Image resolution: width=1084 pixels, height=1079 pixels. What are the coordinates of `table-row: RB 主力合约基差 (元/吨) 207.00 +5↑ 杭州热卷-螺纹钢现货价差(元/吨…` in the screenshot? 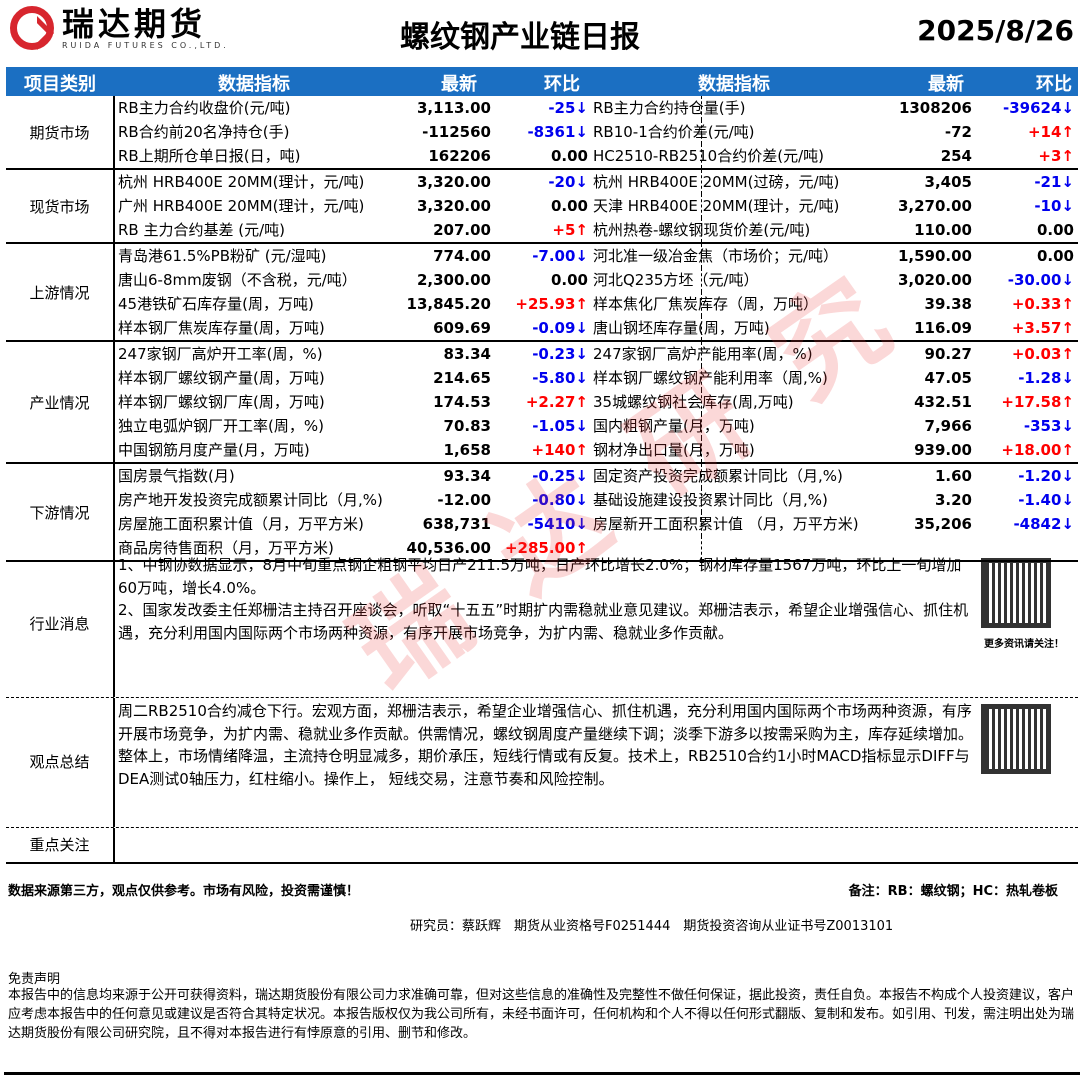 It's located at (596, 230).